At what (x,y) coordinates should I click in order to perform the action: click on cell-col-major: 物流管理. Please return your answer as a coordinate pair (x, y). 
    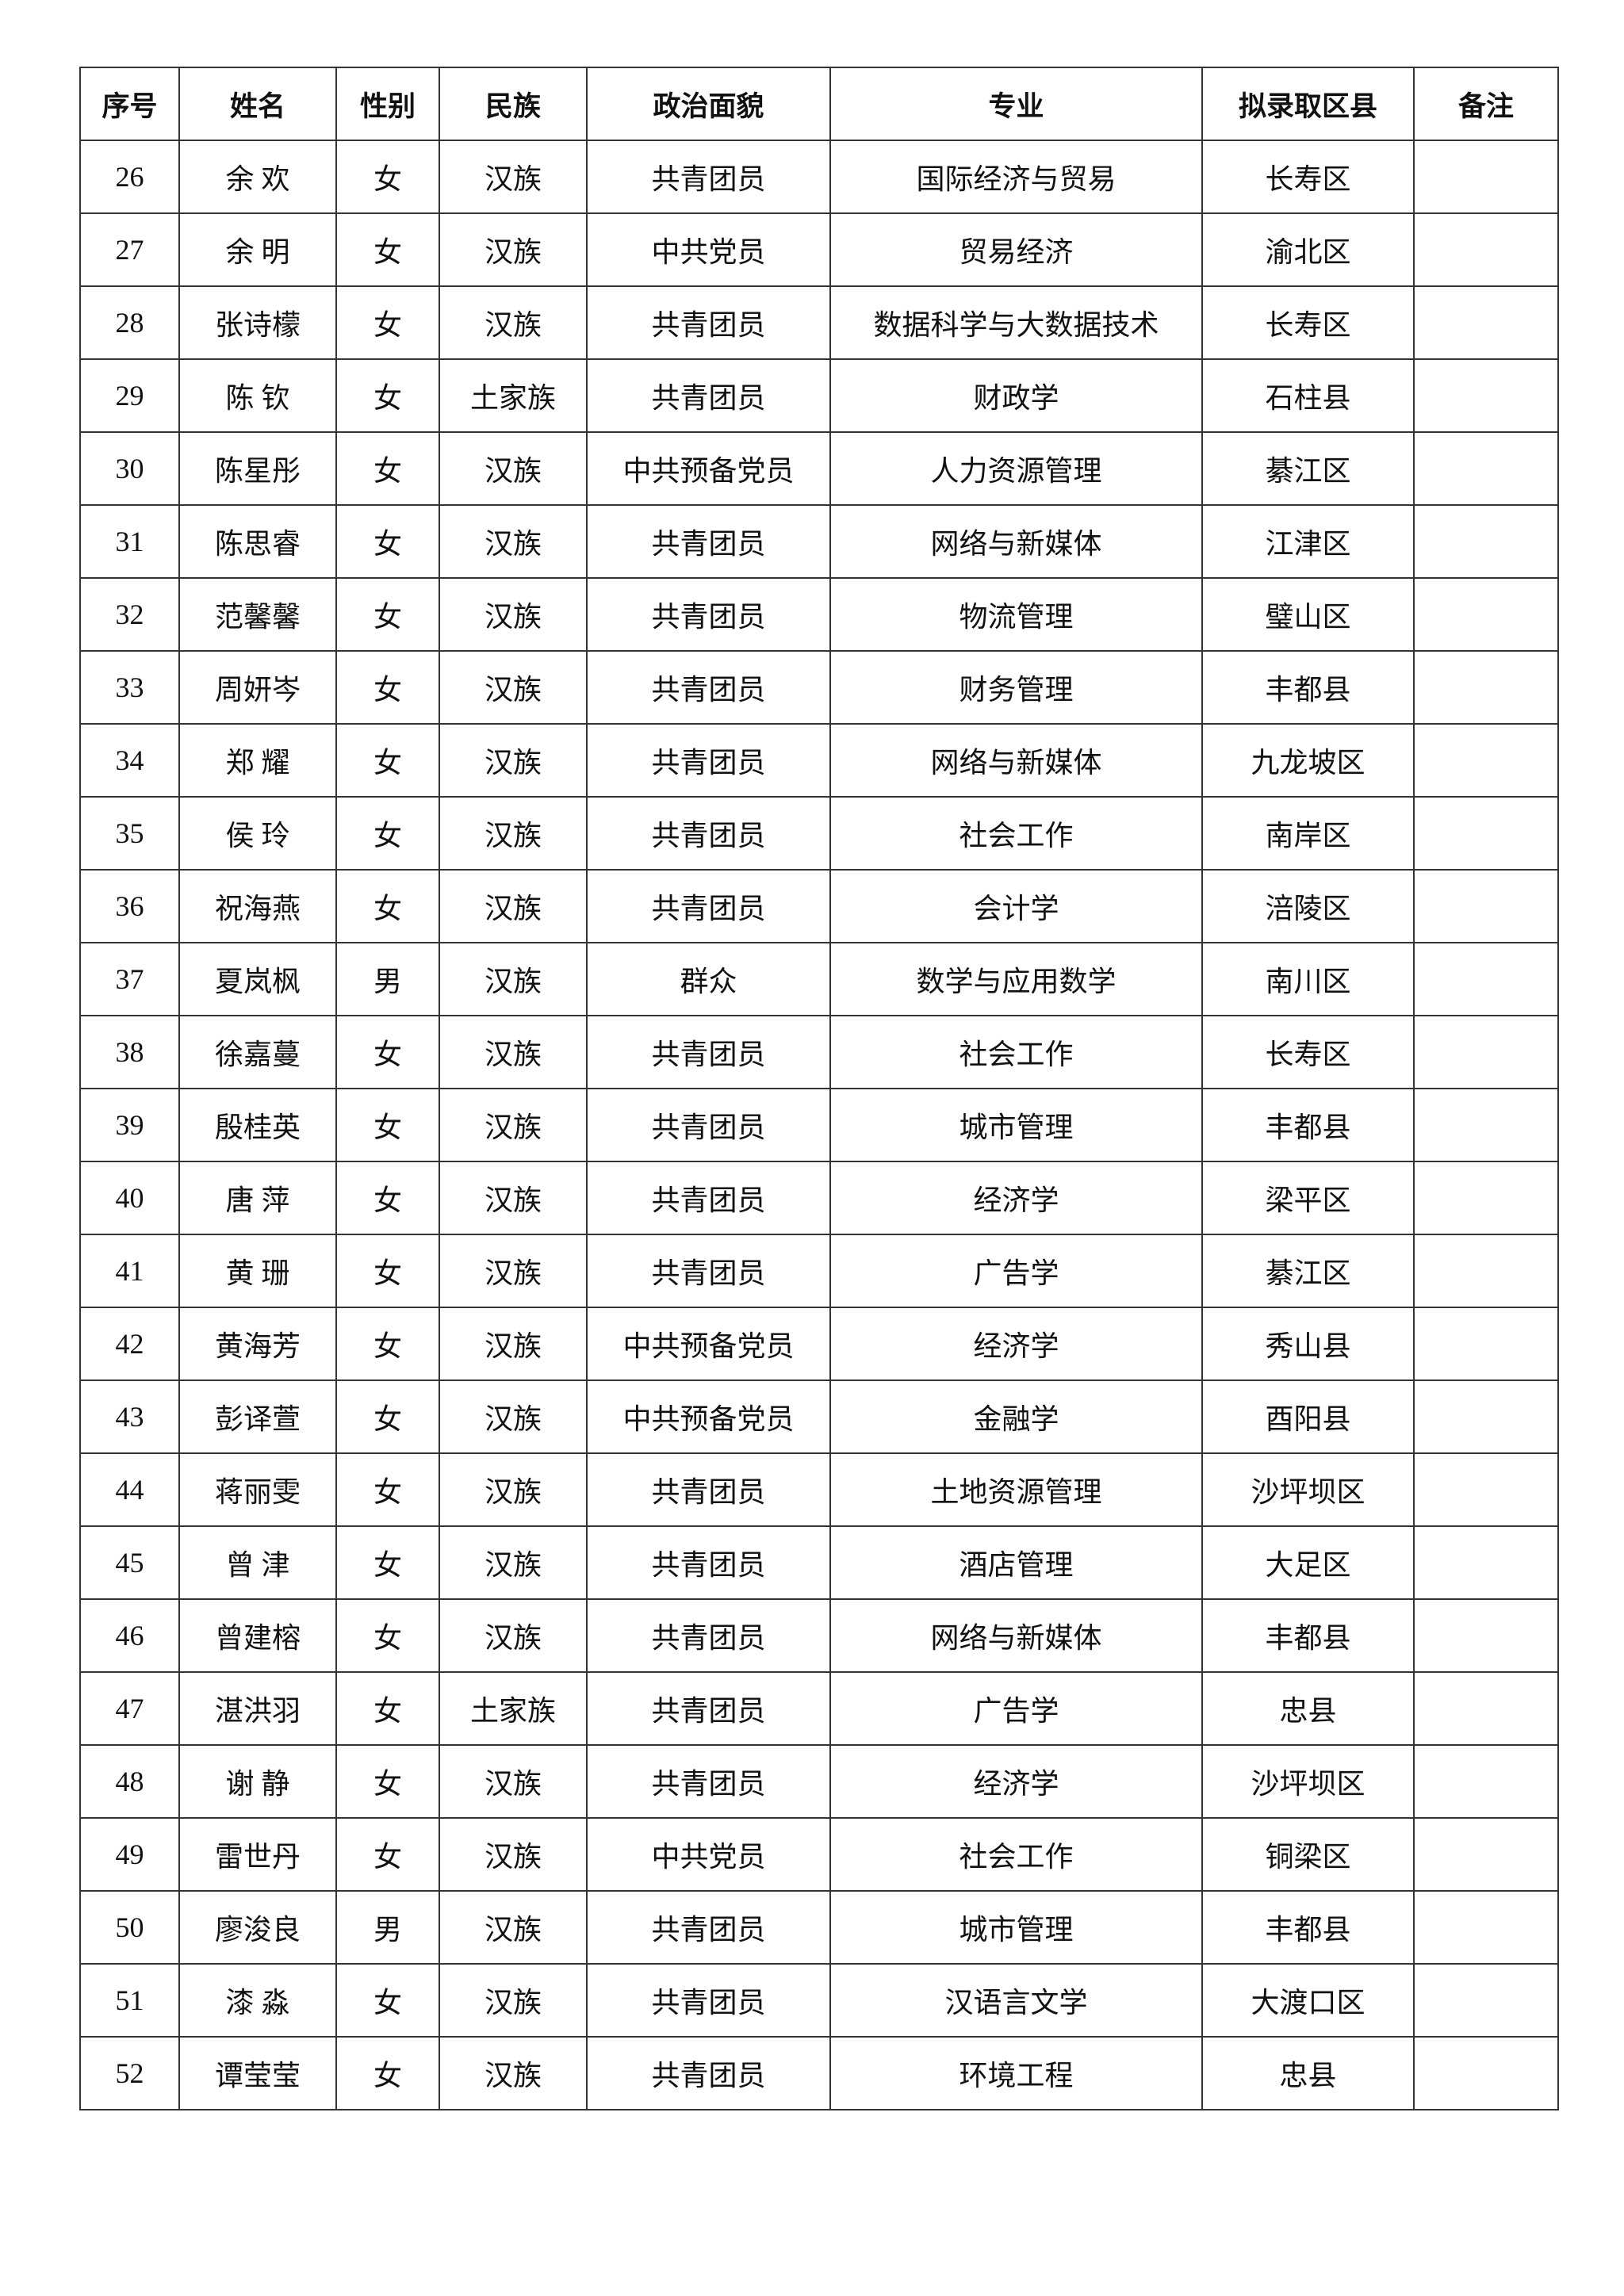
    Looking at the image, I should click on (1016, 615).